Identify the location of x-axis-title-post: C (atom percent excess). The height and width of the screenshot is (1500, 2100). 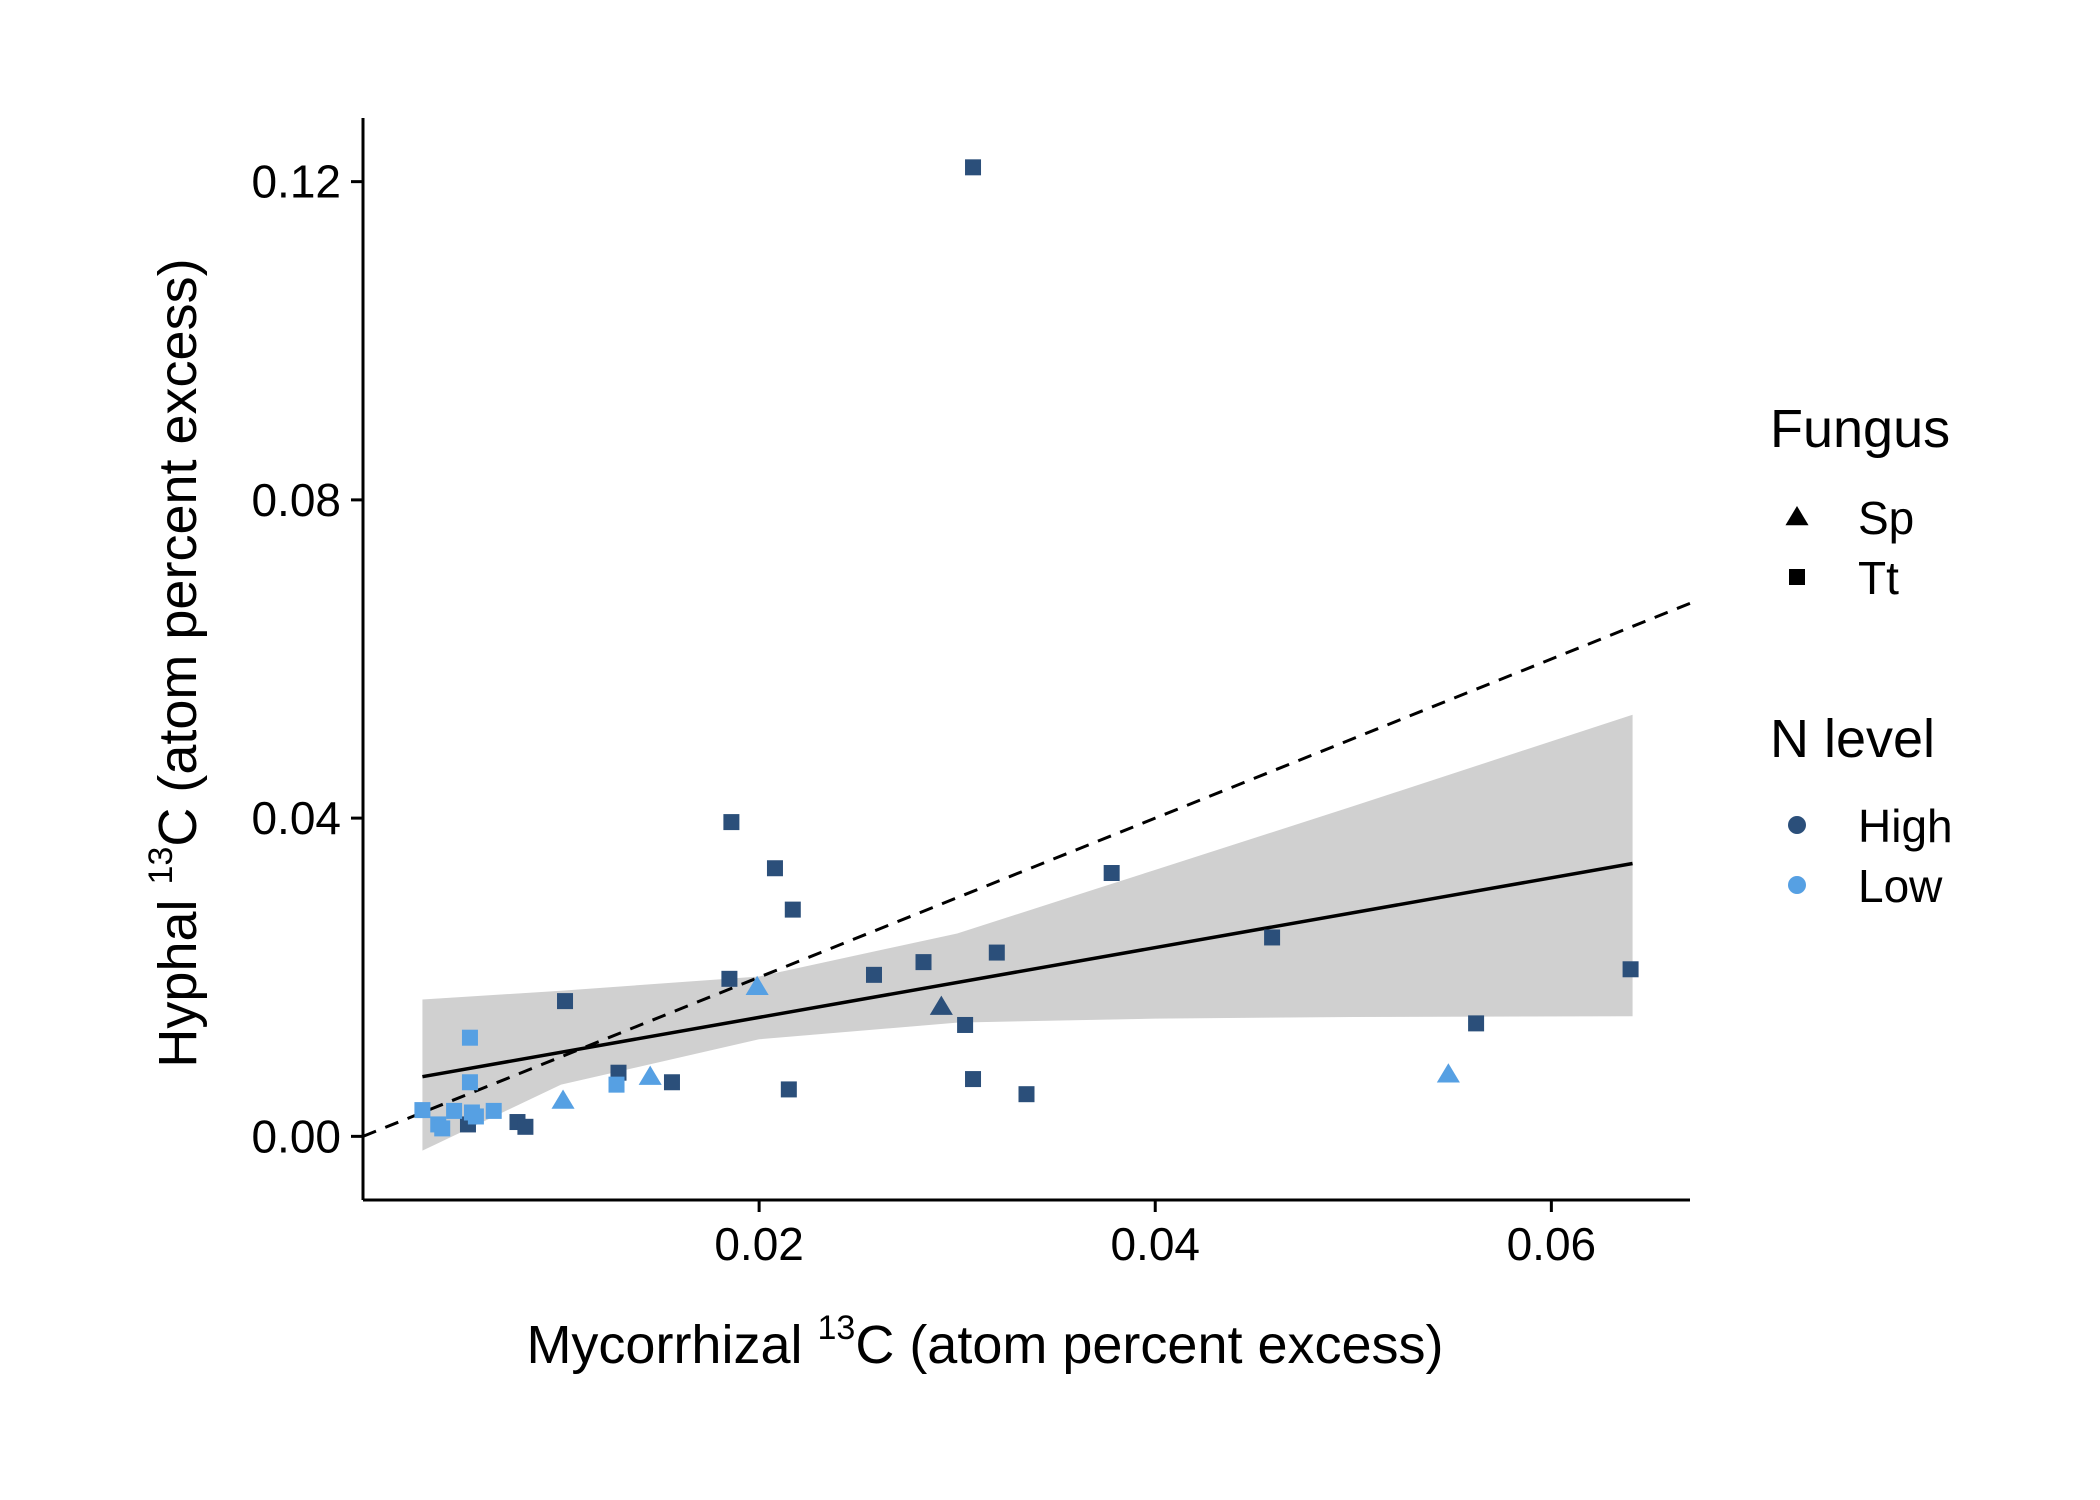
(1149, 1345).